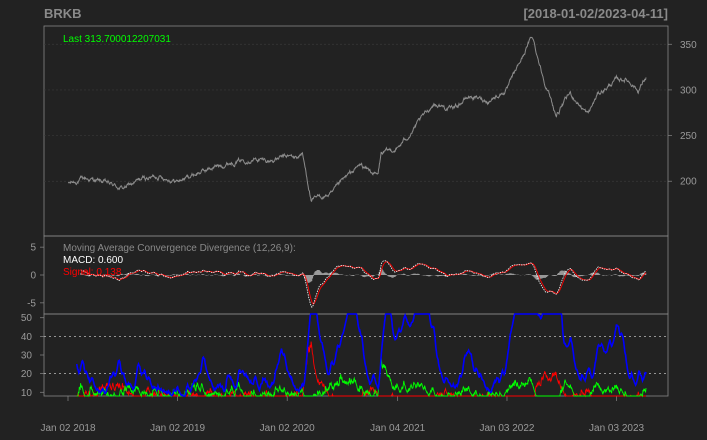 The image size is (707, 440). Describe the element at coordinates (688, 45) in the screenshot. I see `price-tick-label: 350` at that location.